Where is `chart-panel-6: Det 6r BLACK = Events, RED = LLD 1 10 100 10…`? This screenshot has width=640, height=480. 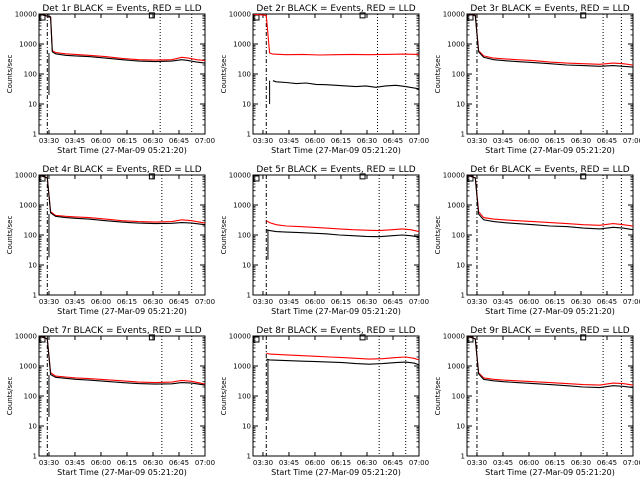 chart-panel-6: Det 6r BLACK = Events, RED = LLD 1 10 100 10… is located at coordinates (537, 240).